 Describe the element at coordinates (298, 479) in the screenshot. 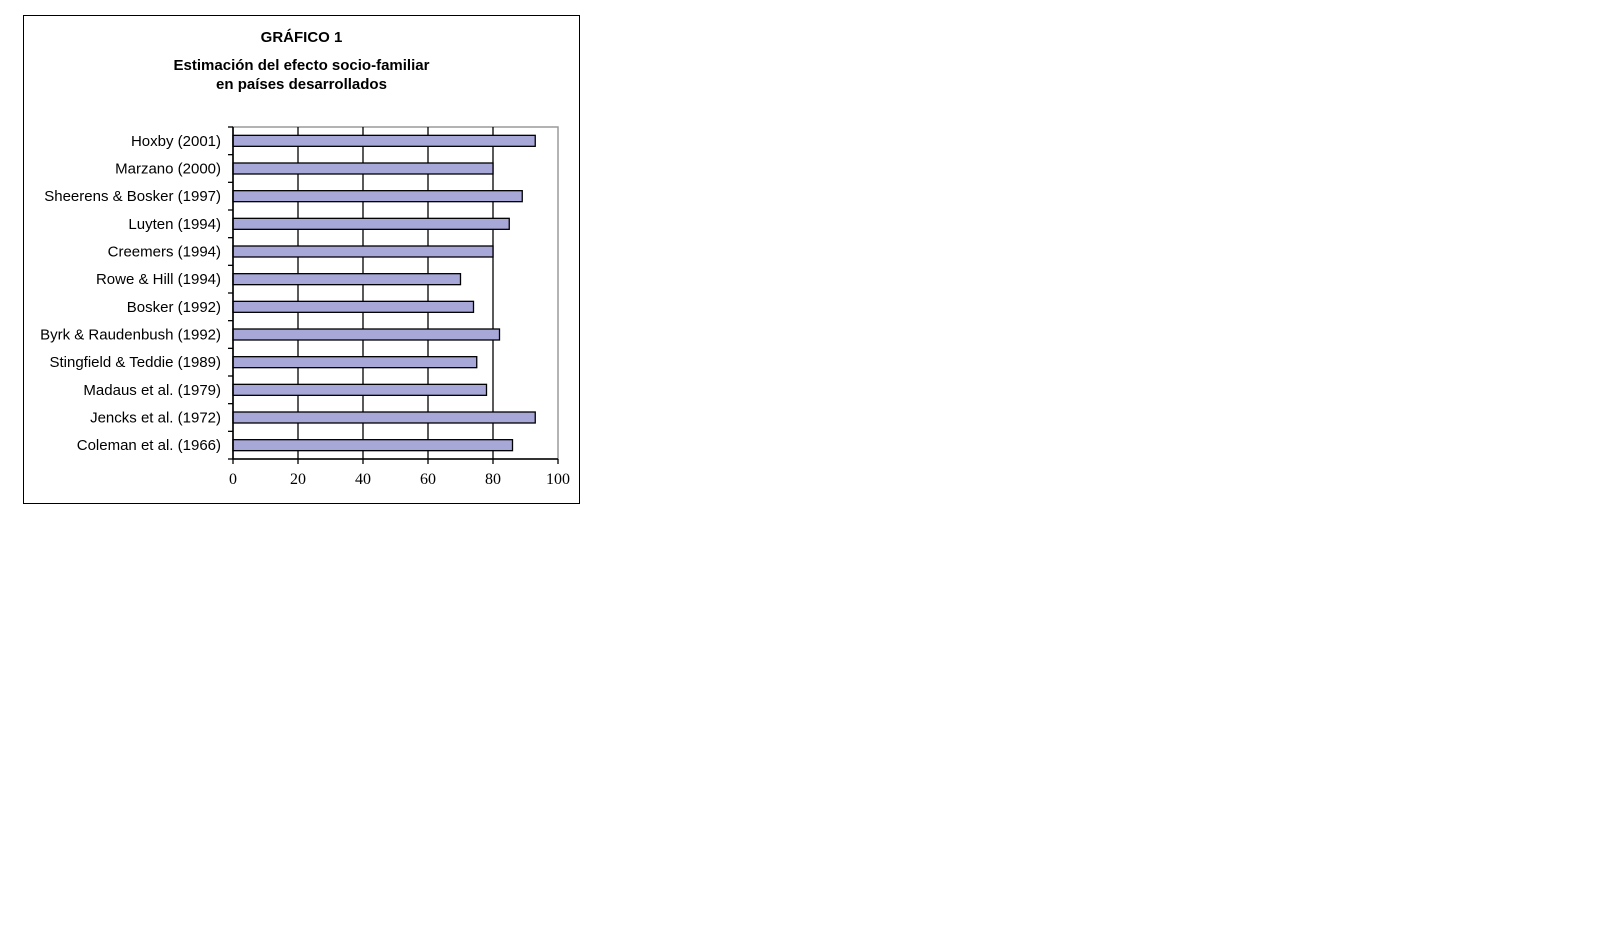

I see `x-tick-label-20: 20` at that location.